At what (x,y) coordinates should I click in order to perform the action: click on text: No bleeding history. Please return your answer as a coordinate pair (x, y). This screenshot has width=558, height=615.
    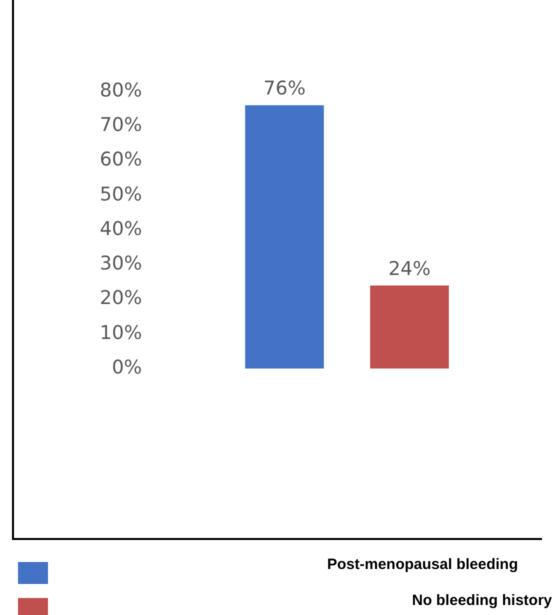
    Looking at the image, I should click on (482, 600).